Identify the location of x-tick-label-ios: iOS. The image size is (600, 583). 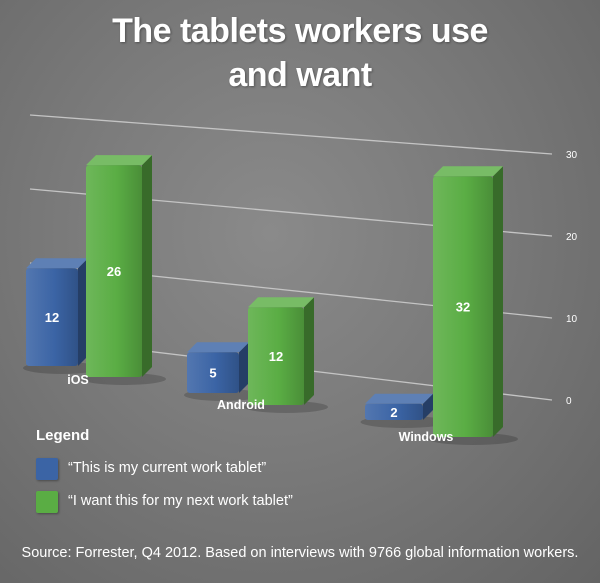
(78, 380).